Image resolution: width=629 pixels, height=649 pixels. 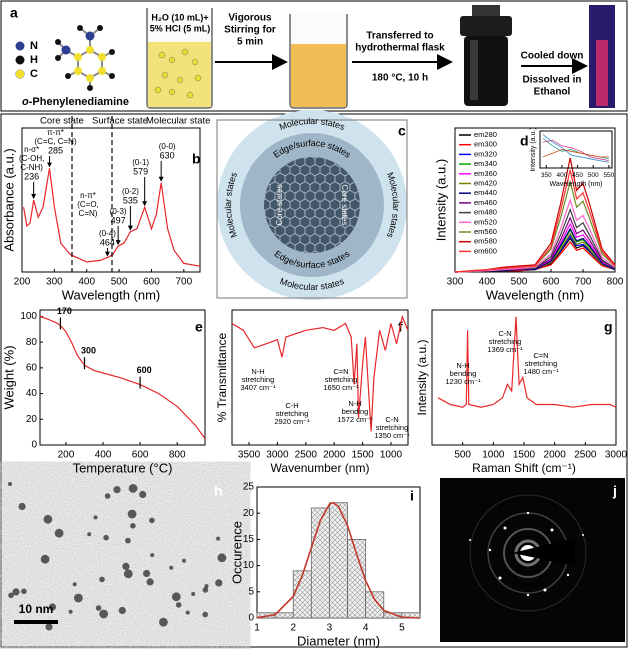 I want to click on y-axis-label: Occurence, so click(x=236, y=552).